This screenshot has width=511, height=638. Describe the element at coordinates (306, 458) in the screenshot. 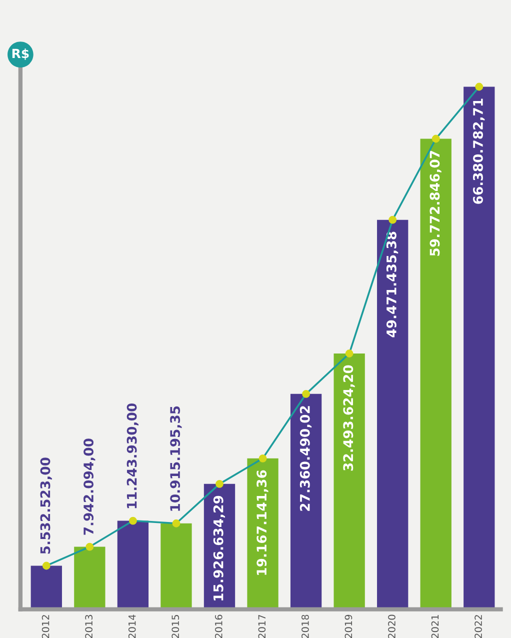

I see `data-label: 27.360.490,02` at that location.